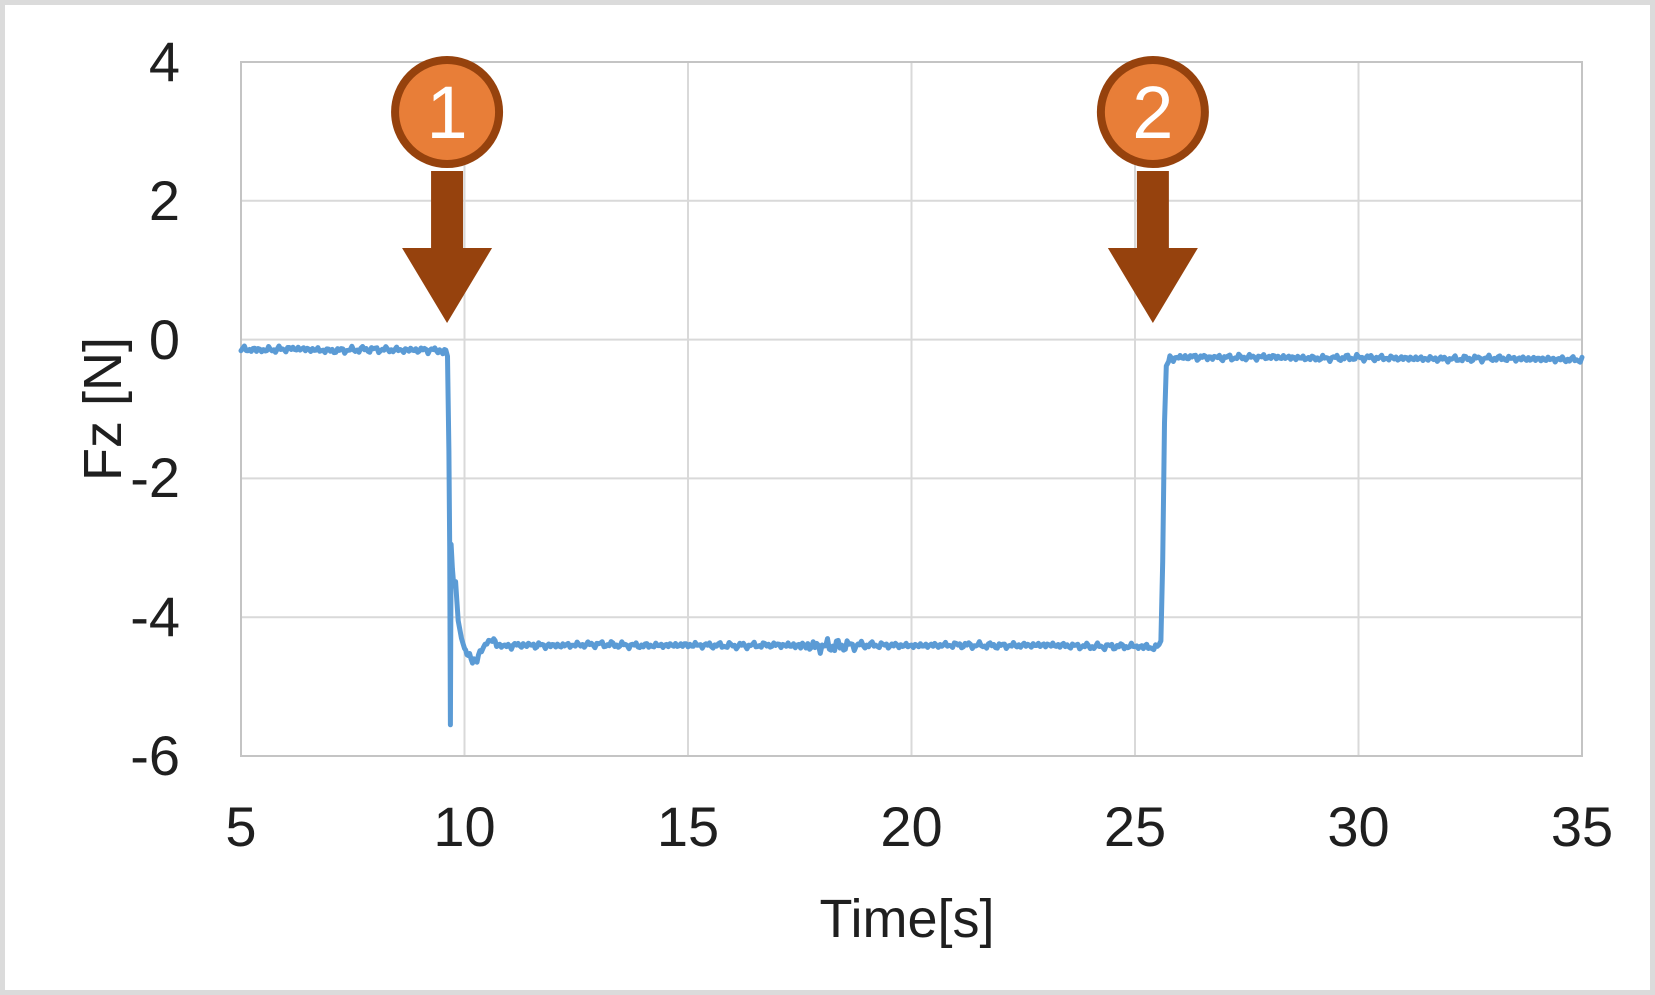 The image size is (1655, 995). Describe the element at coordinates (164, 200) in the screenshot. I see `y-tick-label: 2` at that location.